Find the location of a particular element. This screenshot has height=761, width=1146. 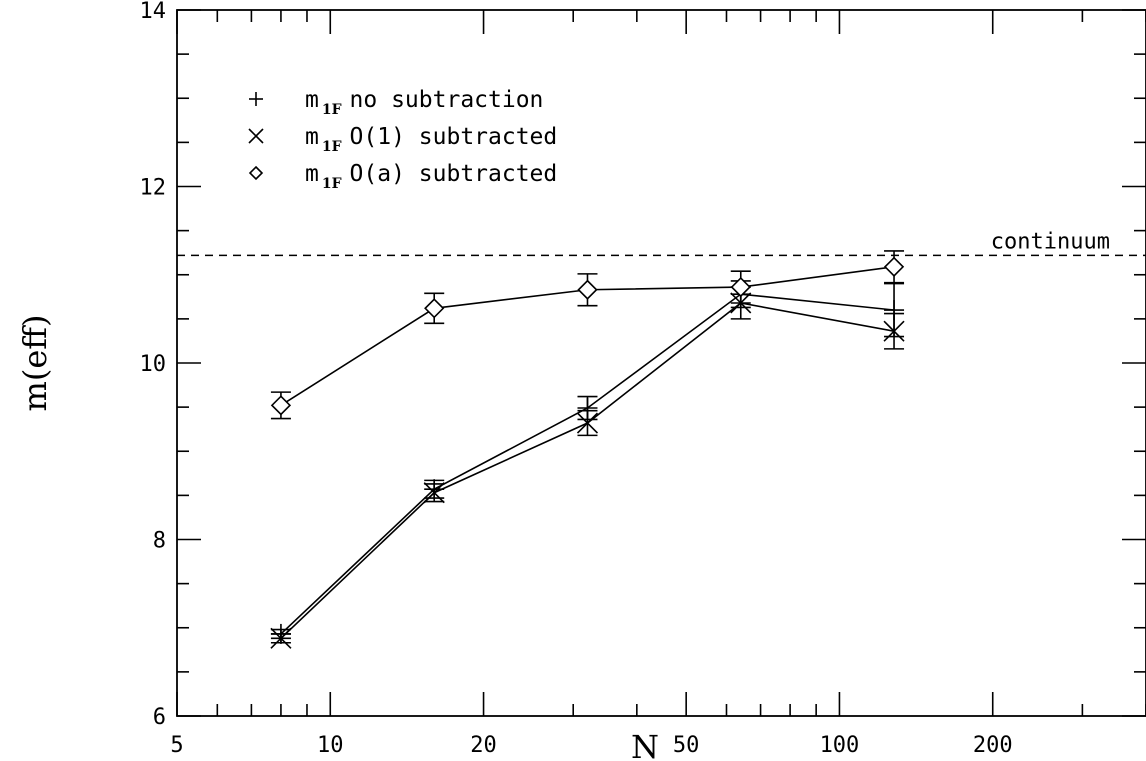

continuum-label: continuum is located at coordinates (1050, 241).